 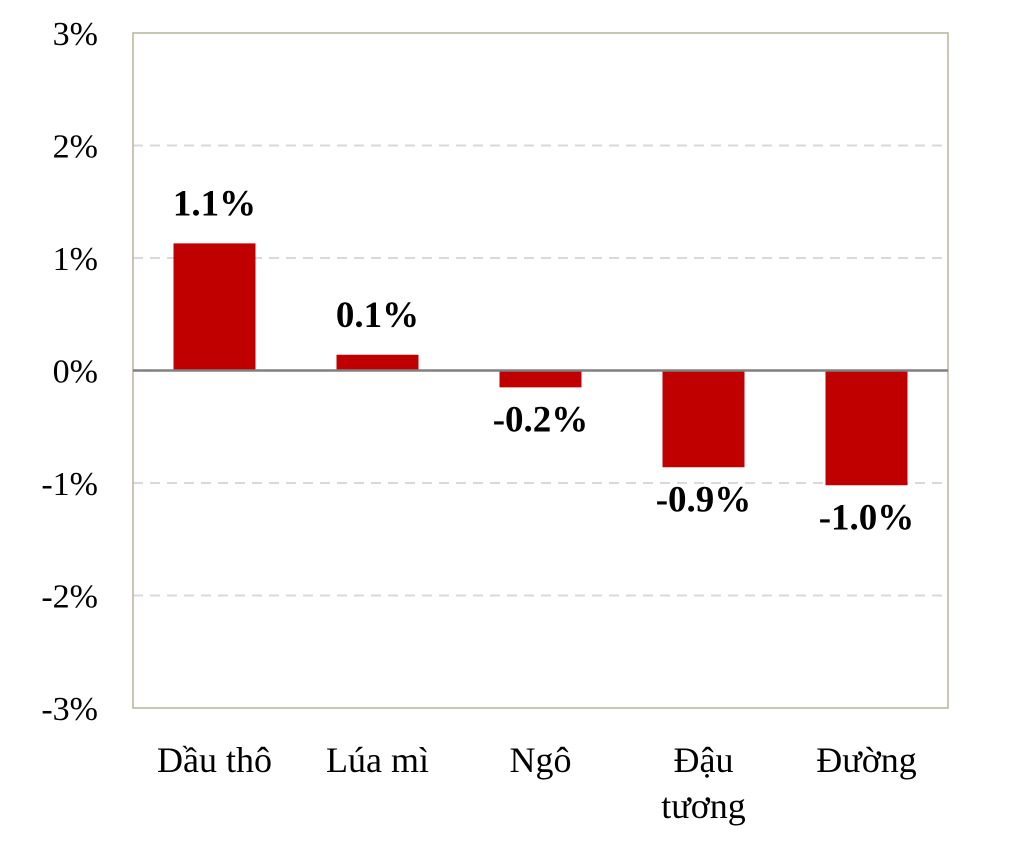 I want to click on y-tick-label: -2%, so click(x=69, y=597).